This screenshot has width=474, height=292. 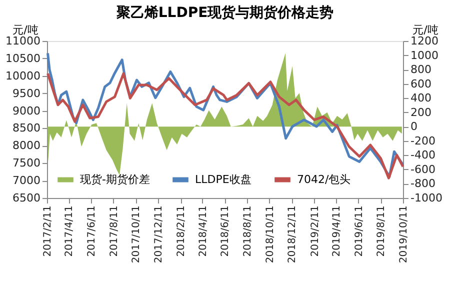 I want to click on legend-label: 现货-期货价差, so click(x=115, y=179).